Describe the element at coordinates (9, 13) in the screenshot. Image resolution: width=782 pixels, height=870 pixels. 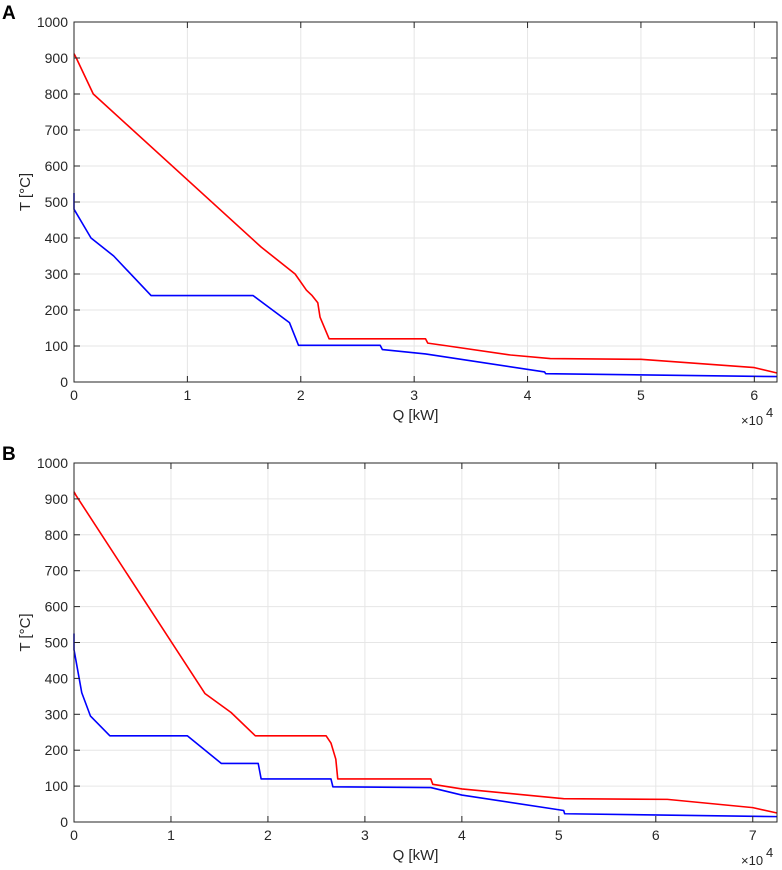
I see `panel-label: A` at that location.